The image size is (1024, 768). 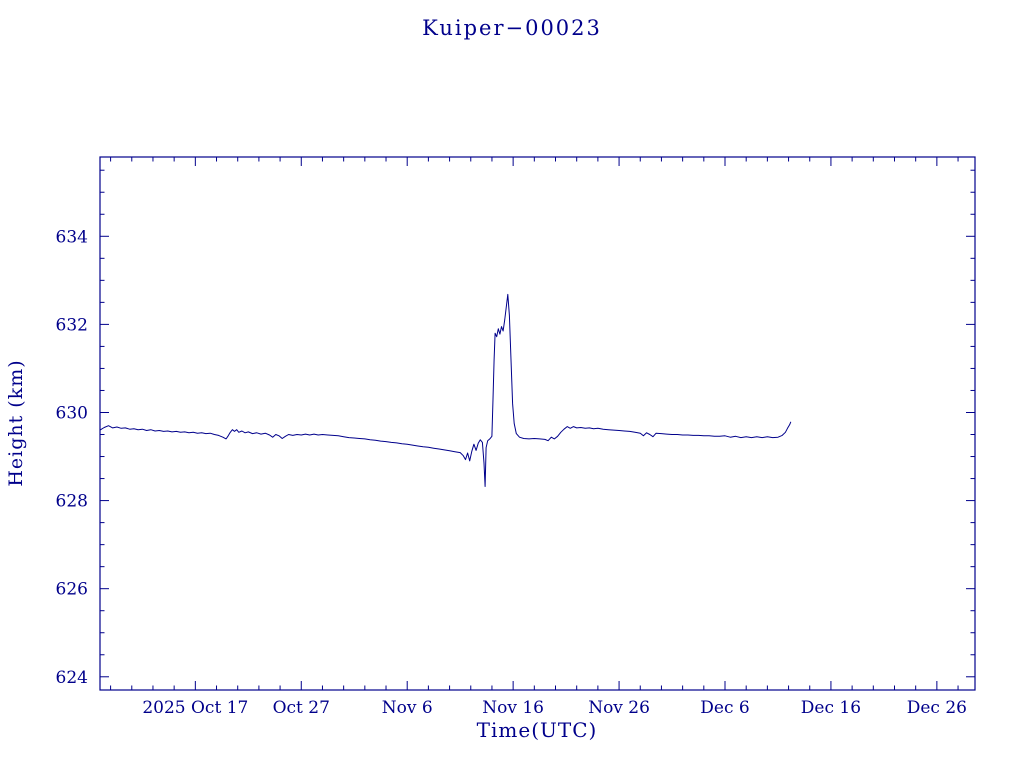 I want to click on x-tick-label: Dec 16, so click(x=831, y=708).